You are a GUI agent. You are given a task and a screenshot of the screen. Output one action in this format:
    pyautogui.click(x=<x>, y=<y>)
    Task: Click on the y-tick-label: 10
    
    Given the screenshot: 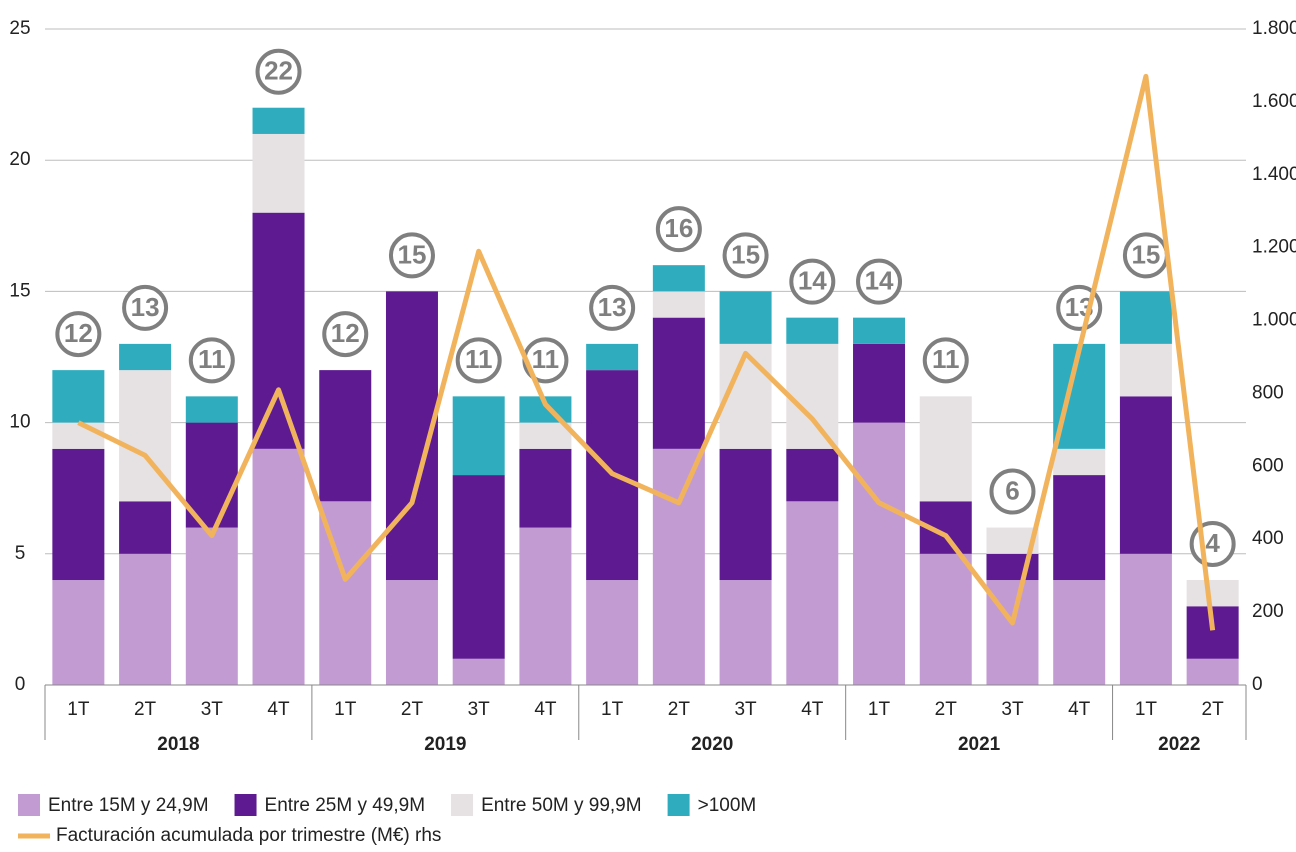 What is the action you would take?
    pyautogui.click(x=19, y=422)
    